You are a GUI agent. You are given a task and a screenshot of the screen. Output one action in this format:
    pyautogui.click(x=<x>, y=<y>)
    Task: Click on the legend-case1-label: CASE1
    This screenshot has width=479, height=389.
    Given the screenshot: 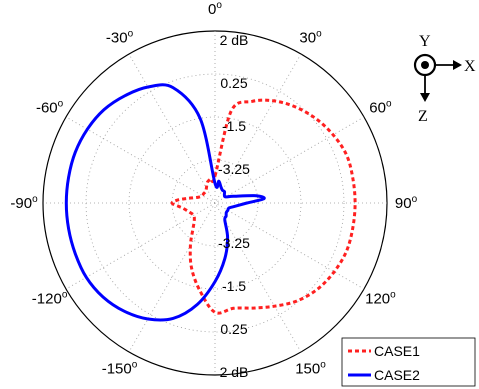 What is the action you would take?
    pyautogui.click(x=397, y=351)
    